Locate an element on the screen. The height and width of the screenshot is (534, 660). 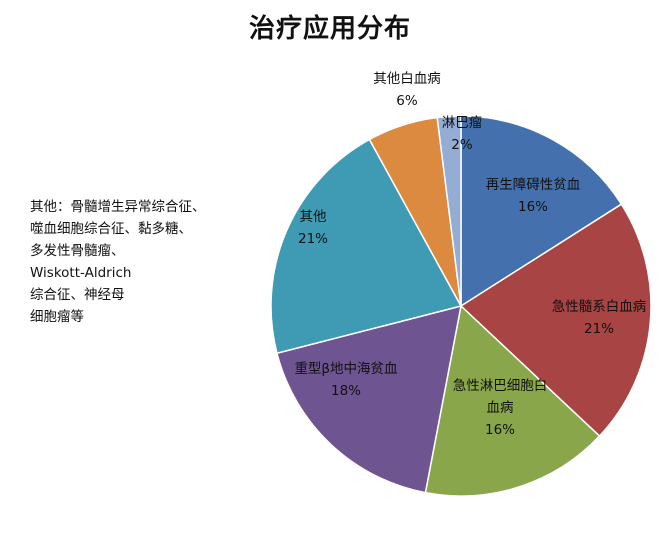
note-line: 综合征、神经母 is located at coordinates (77, 295).